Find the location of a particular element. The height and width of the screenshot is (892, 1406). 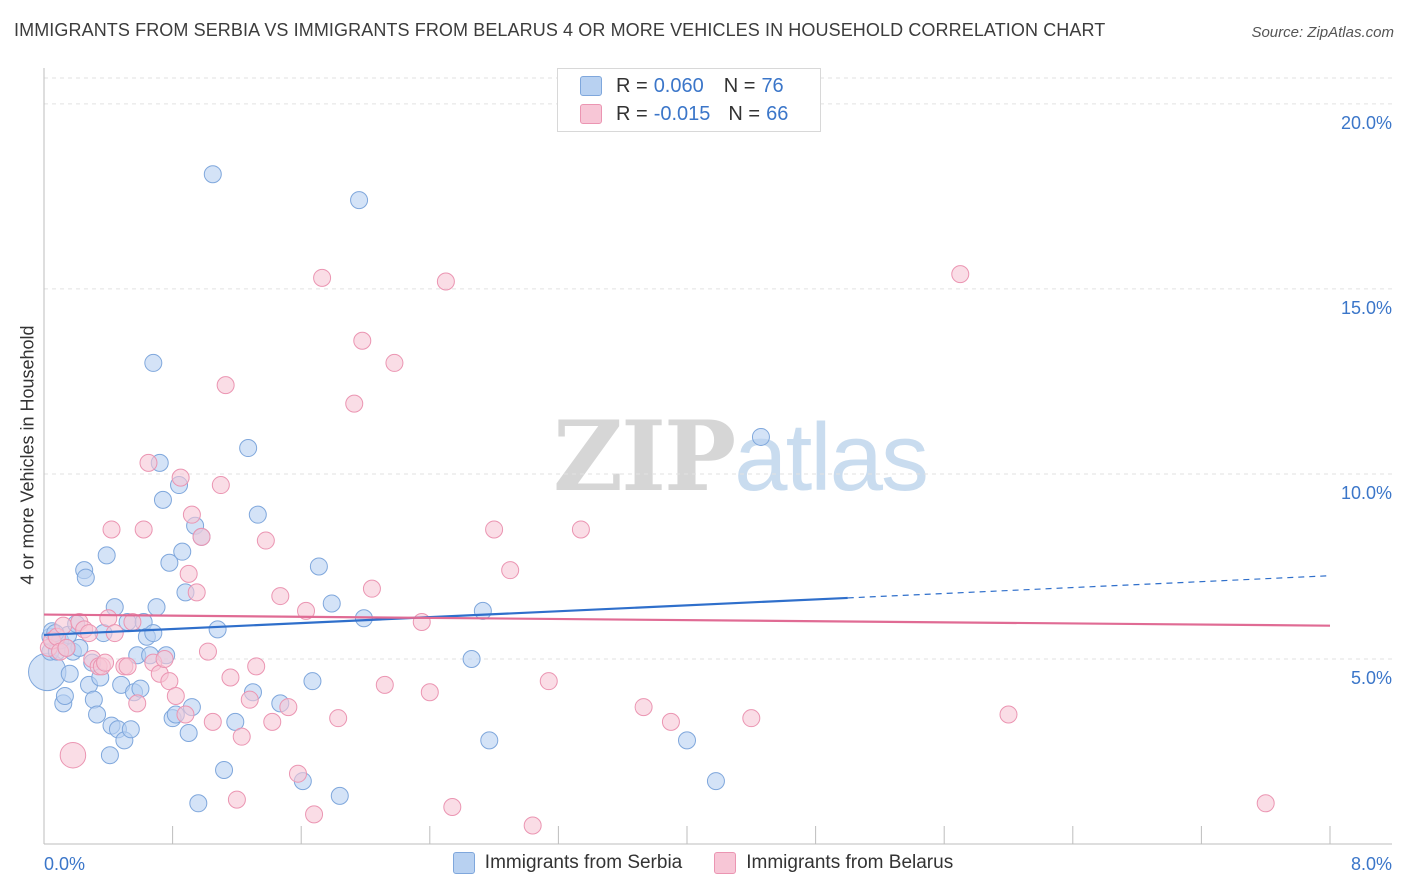

belarus-legend-label: Immigrants from Belarus is located at coordinates (850, 862).